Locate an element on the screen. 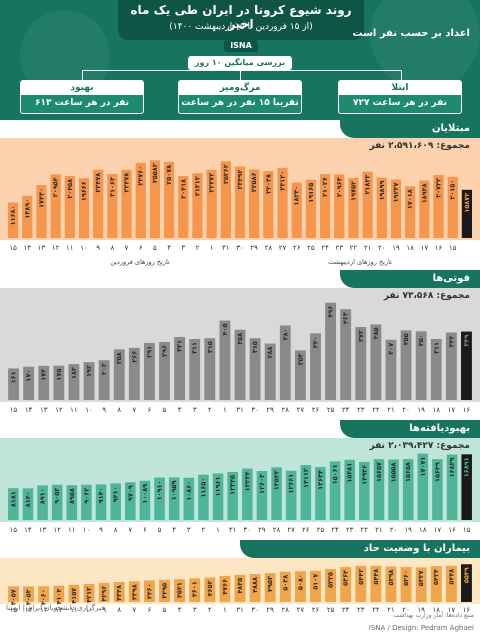 The width and height of the screenshot is (480, 640). bar-value-label: ۴۰۵ is located at coordinates (225, 330).